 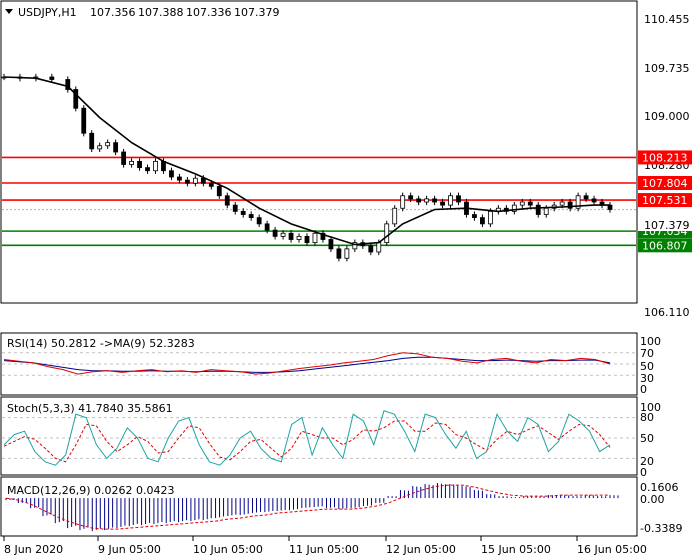 I want to click on stoch-label: Stoch(5,3,3) 41.7840 35.5861, so click(x=90, y=408).